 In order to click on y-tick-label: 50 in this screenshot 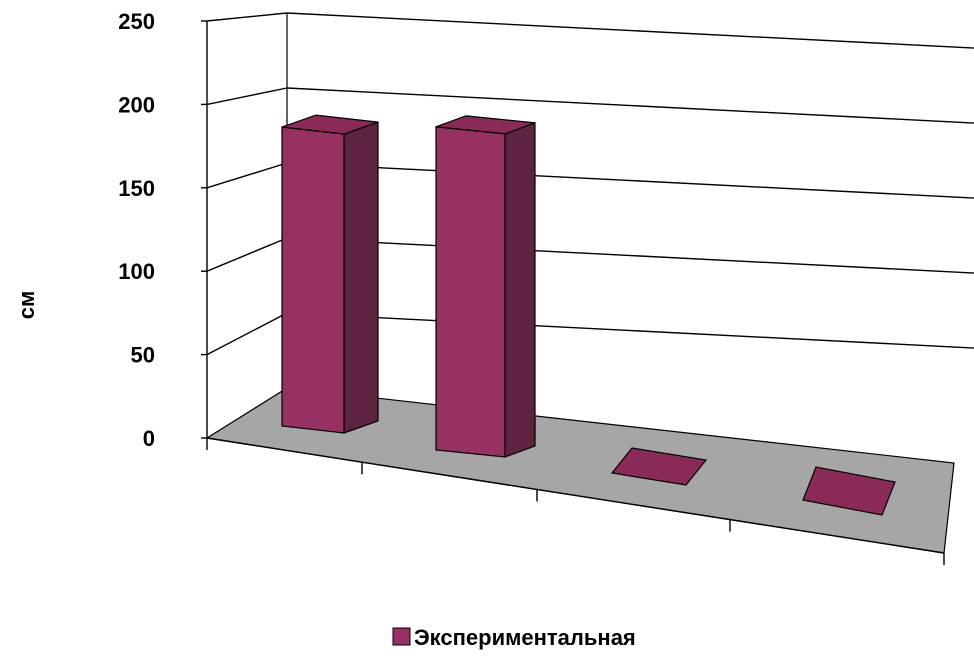, I will do `click(143, 355)`.